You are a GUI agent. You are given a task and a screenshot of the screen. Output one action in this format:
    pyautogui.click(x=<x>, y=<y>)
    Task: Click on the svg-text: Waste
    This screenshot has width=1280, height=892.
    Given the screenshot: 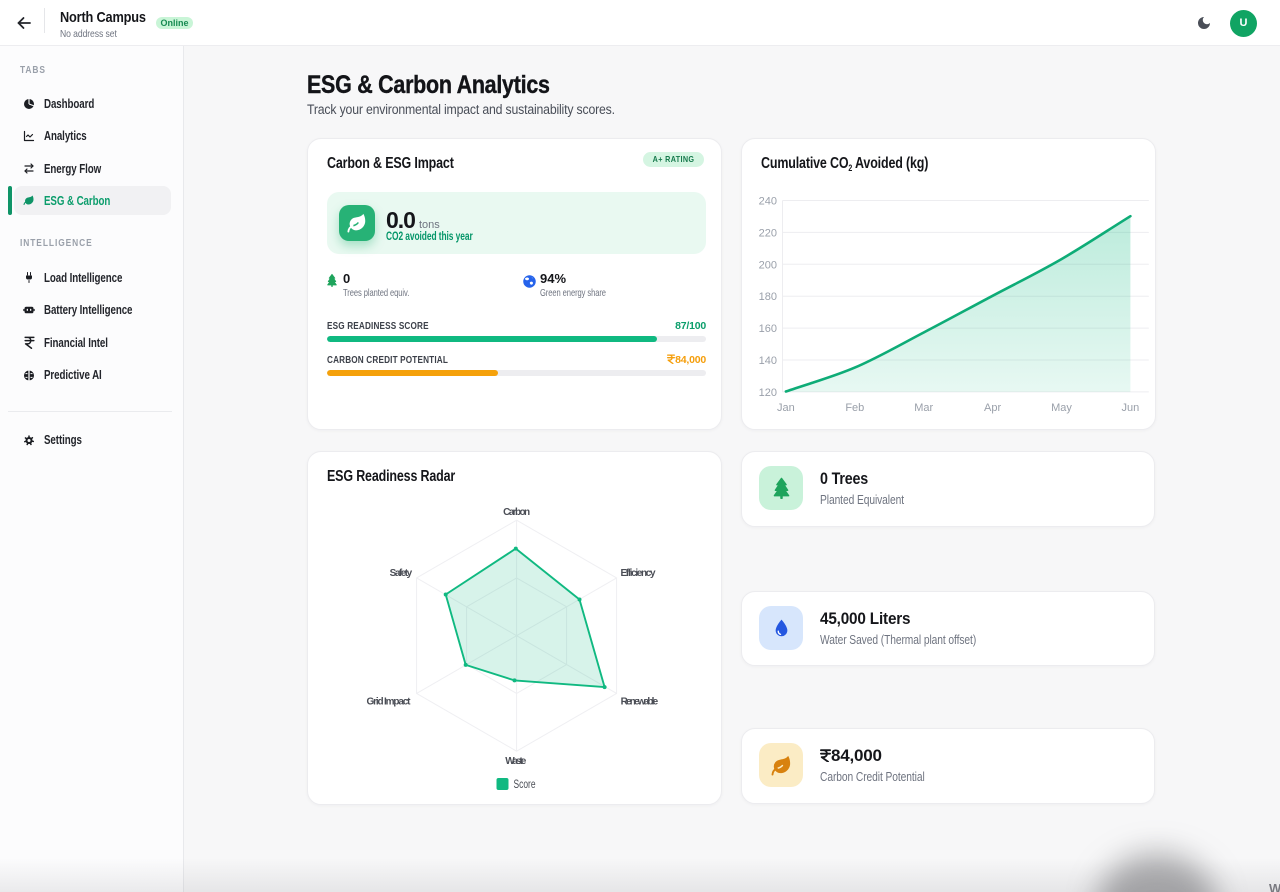 What is the action you would take?
    pyautogui.click(x=515, y=761)
    